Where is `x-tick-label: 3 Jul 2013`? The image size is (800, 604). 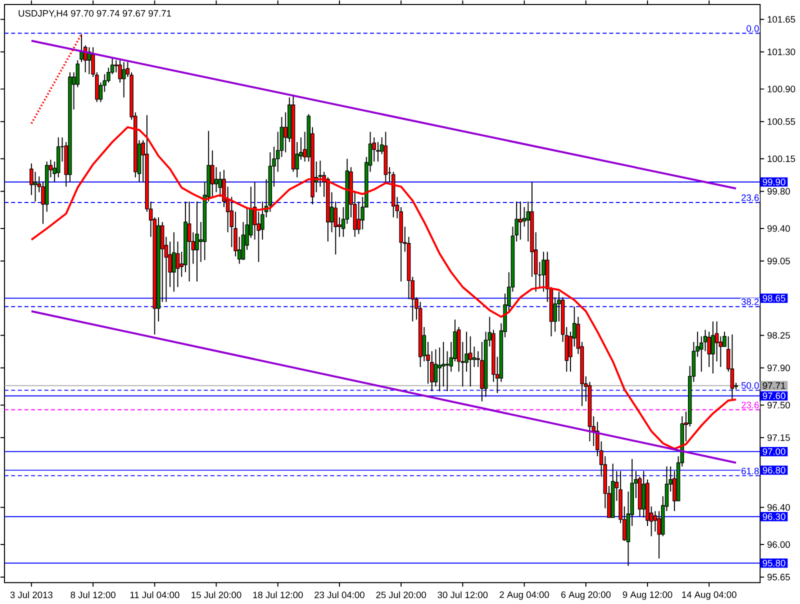 x-tick-label: 3 Jul 2013 is located at coordinates (31, 594).